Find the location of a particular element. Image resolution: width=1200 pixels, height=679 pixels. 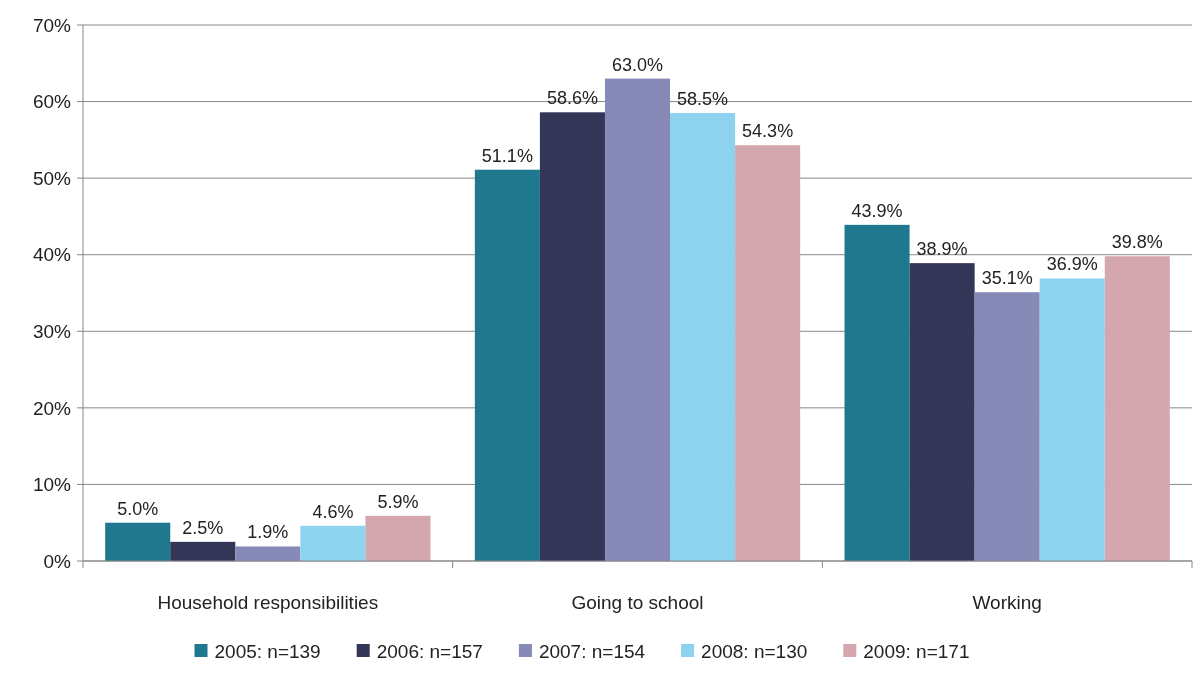

data-label: 38.9% is located at coordinates (942, 249).